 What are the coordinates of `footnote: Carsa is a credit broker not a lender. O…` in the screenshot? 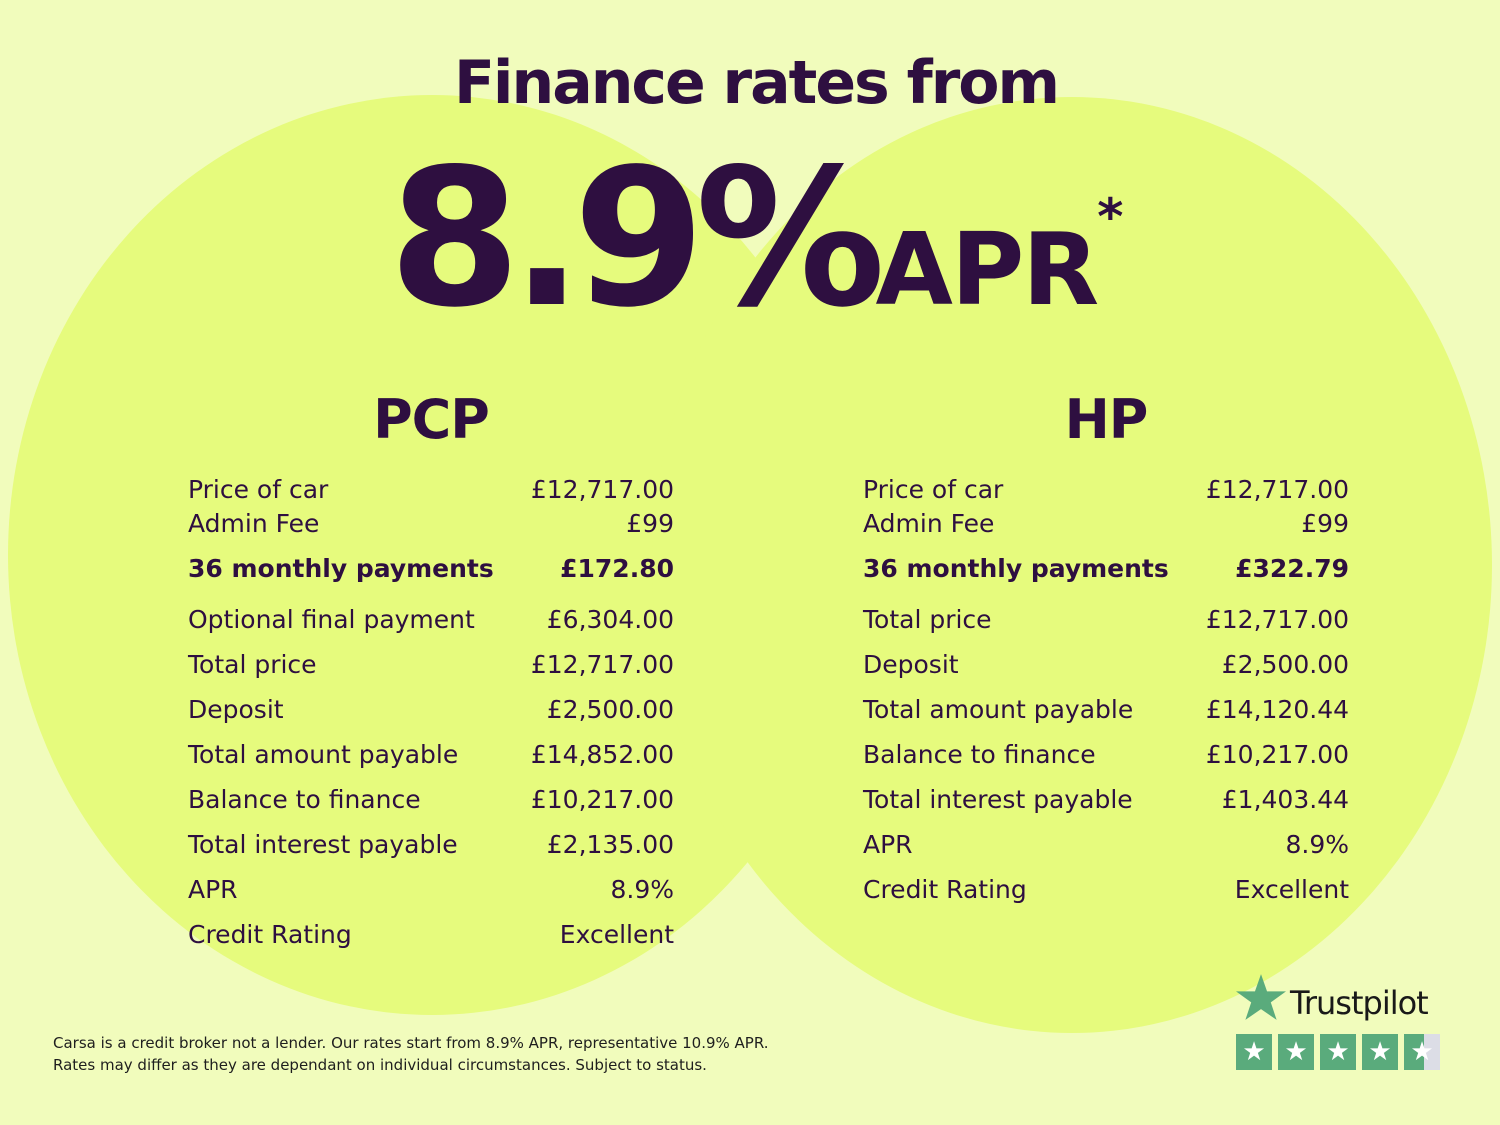 It's located at (411, 1054).